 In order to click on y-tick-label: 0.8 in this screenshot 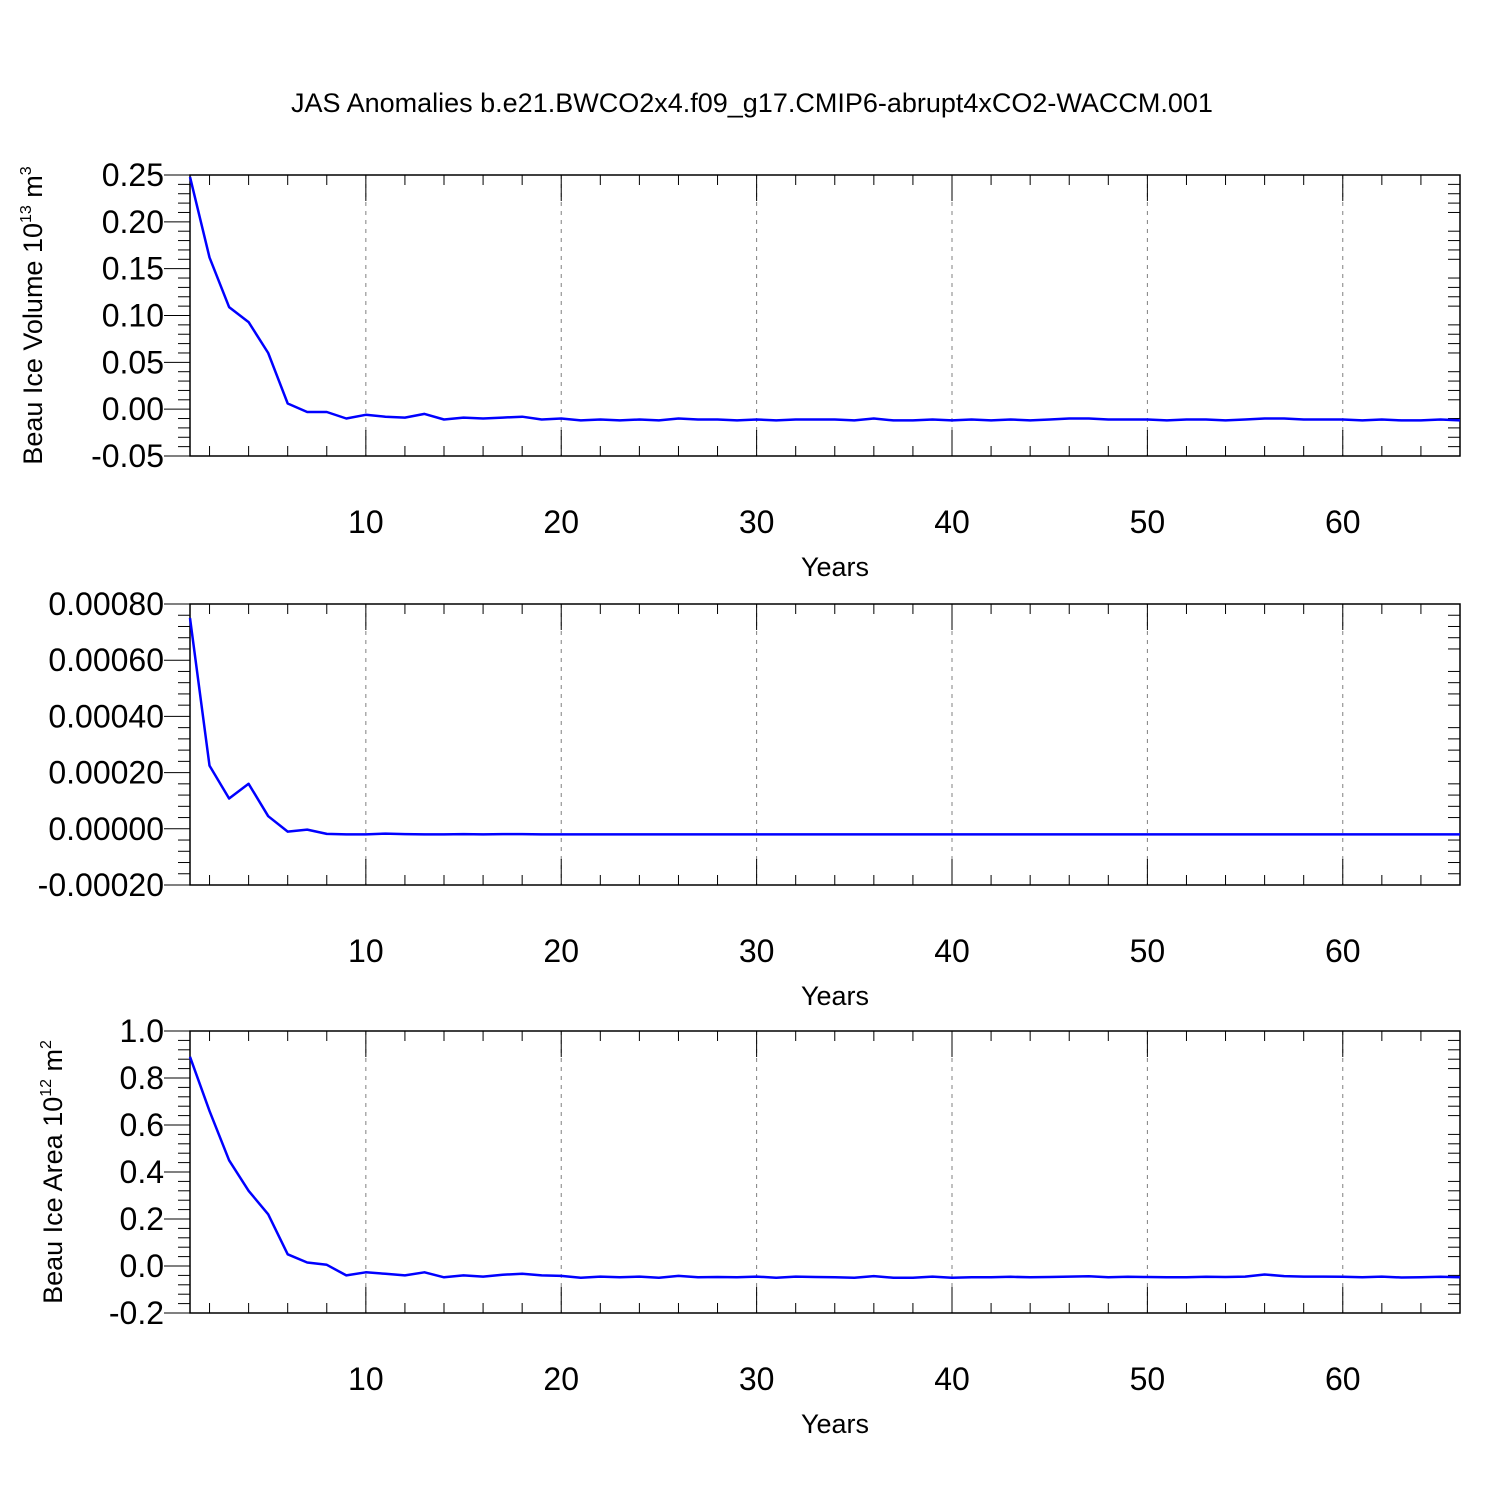, I will do `click(142, 1078)`.